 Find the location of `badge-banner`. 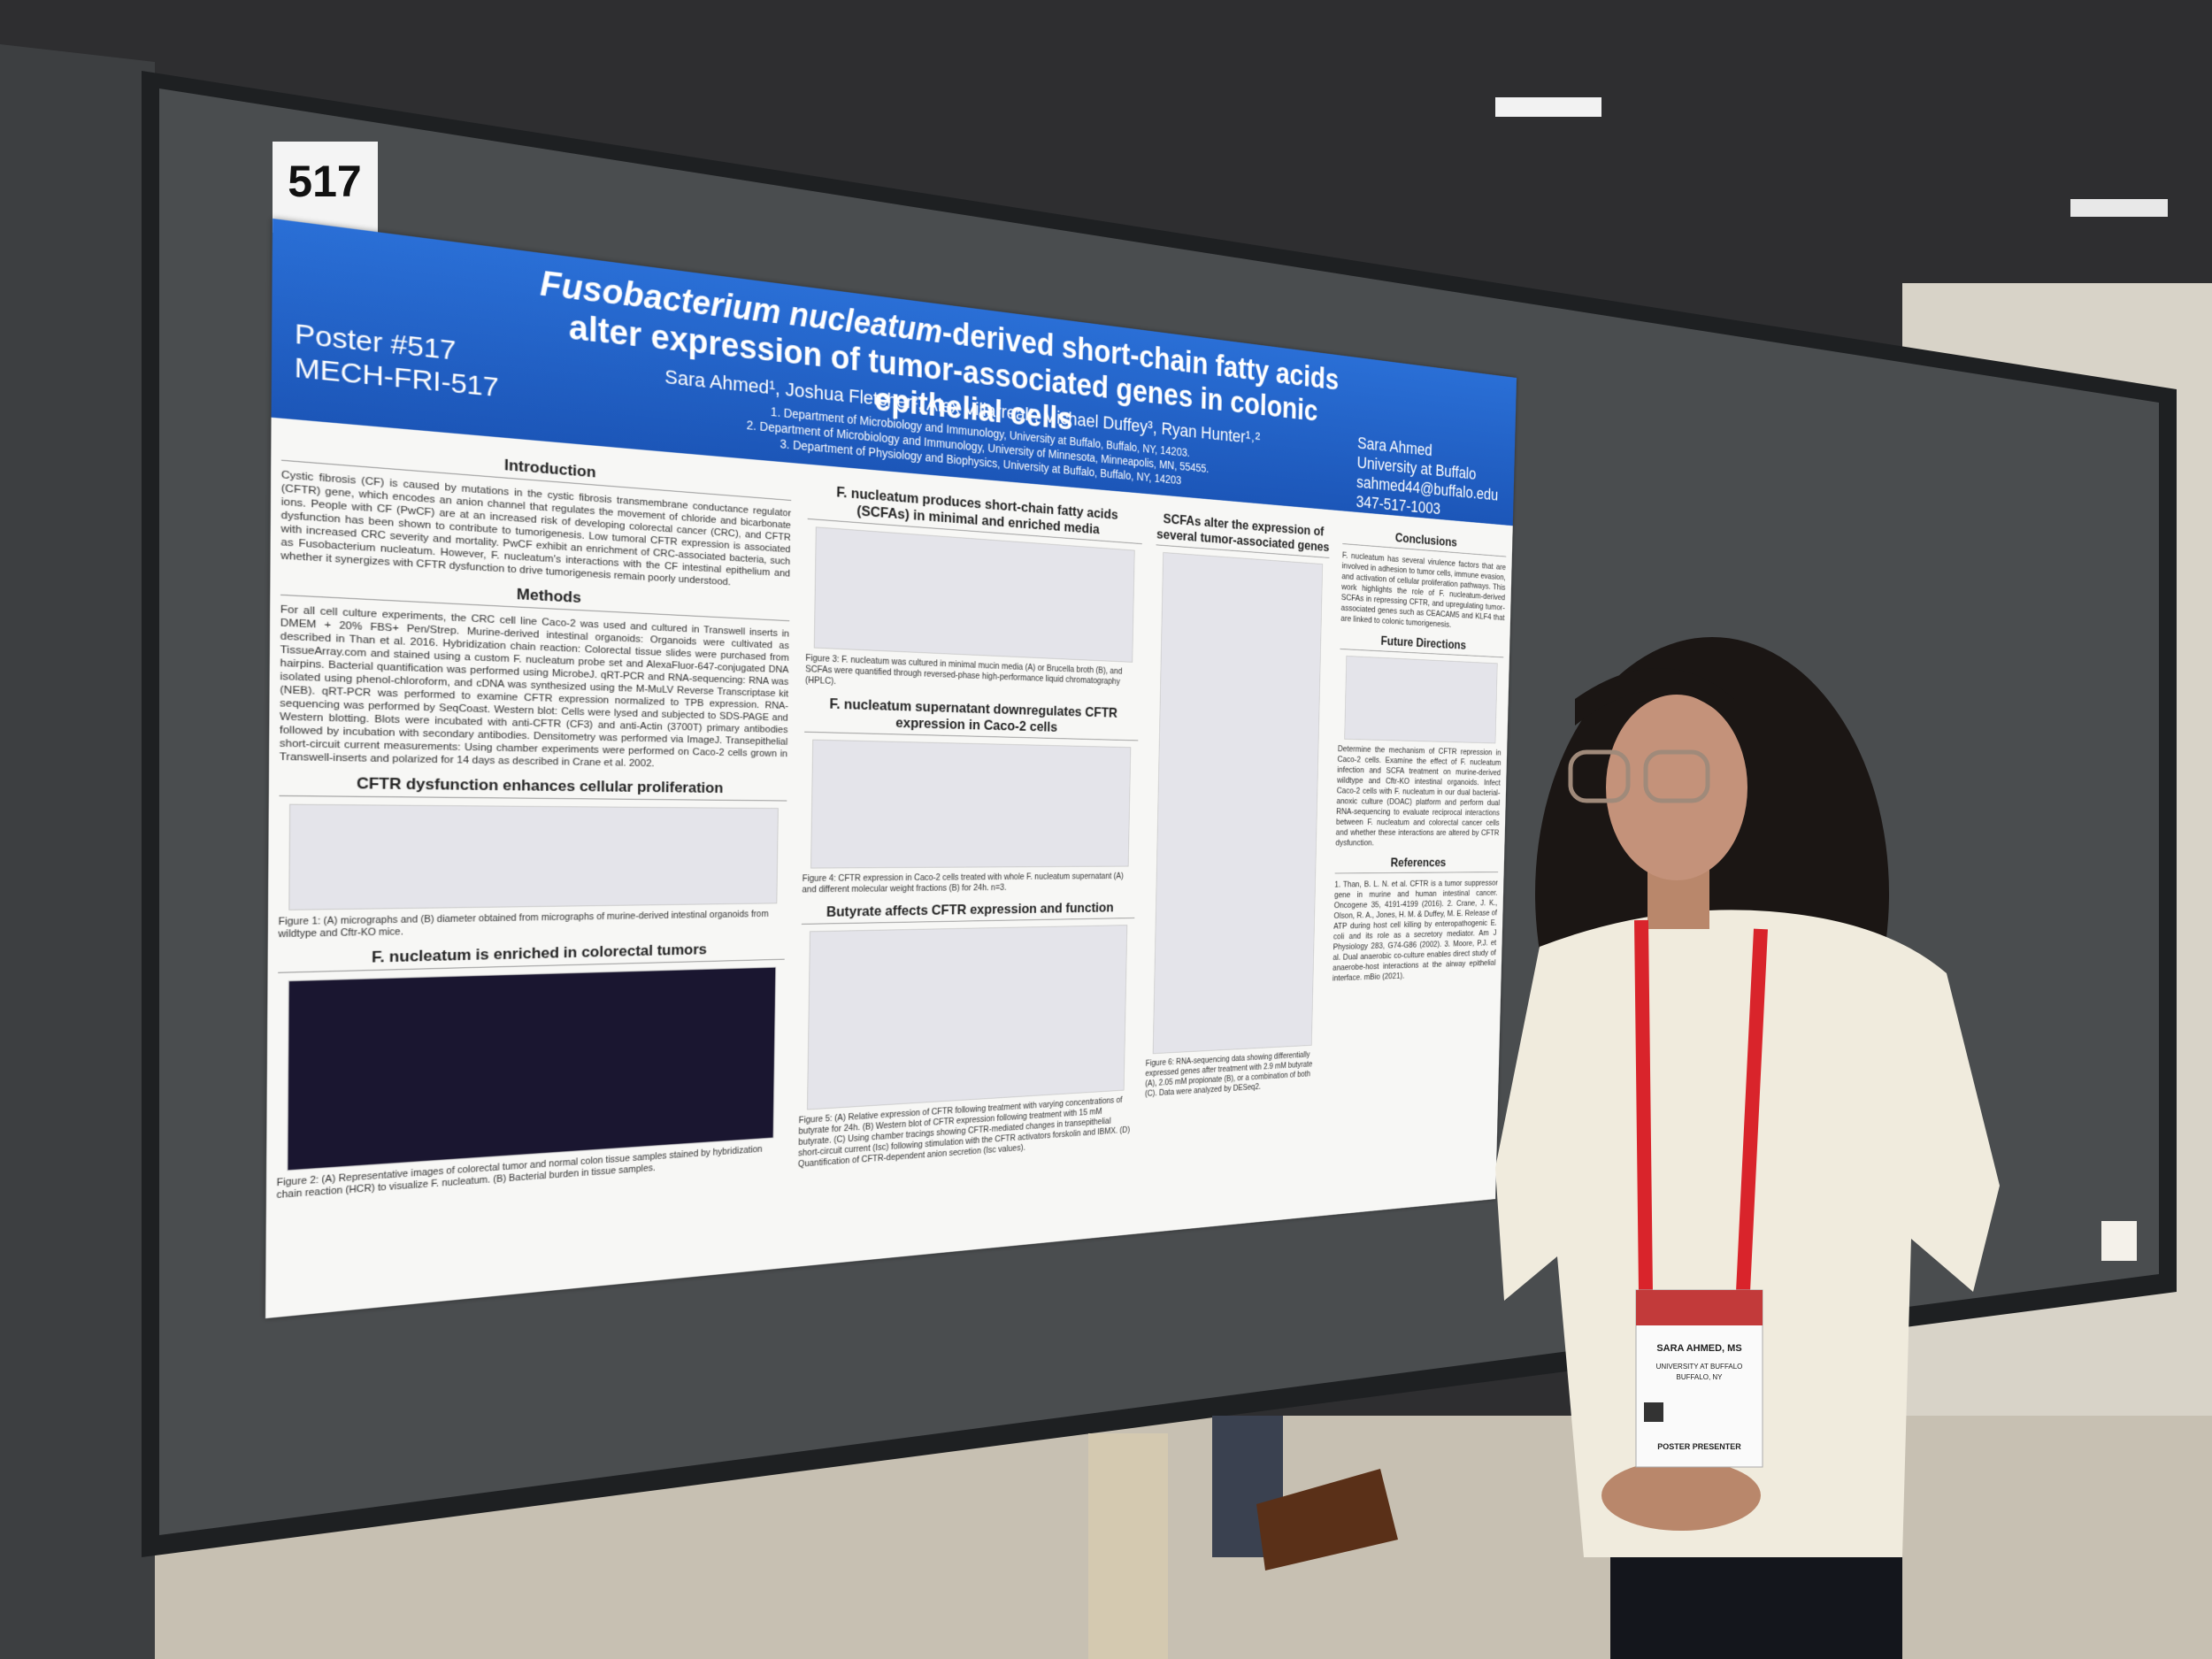

badge-banner is located at coordinates (1700, 1307).